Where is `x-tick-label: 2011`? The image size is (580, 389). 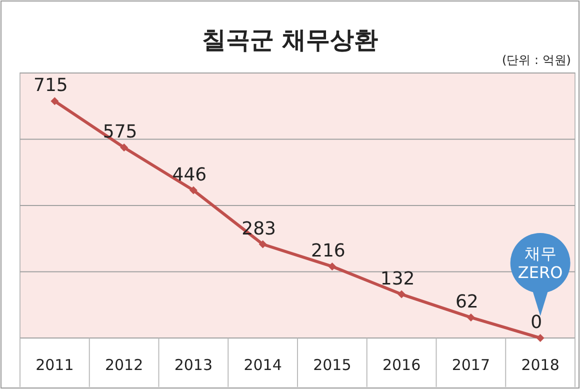
x-tick-label: 2011 is located at coordinates (55, 365).